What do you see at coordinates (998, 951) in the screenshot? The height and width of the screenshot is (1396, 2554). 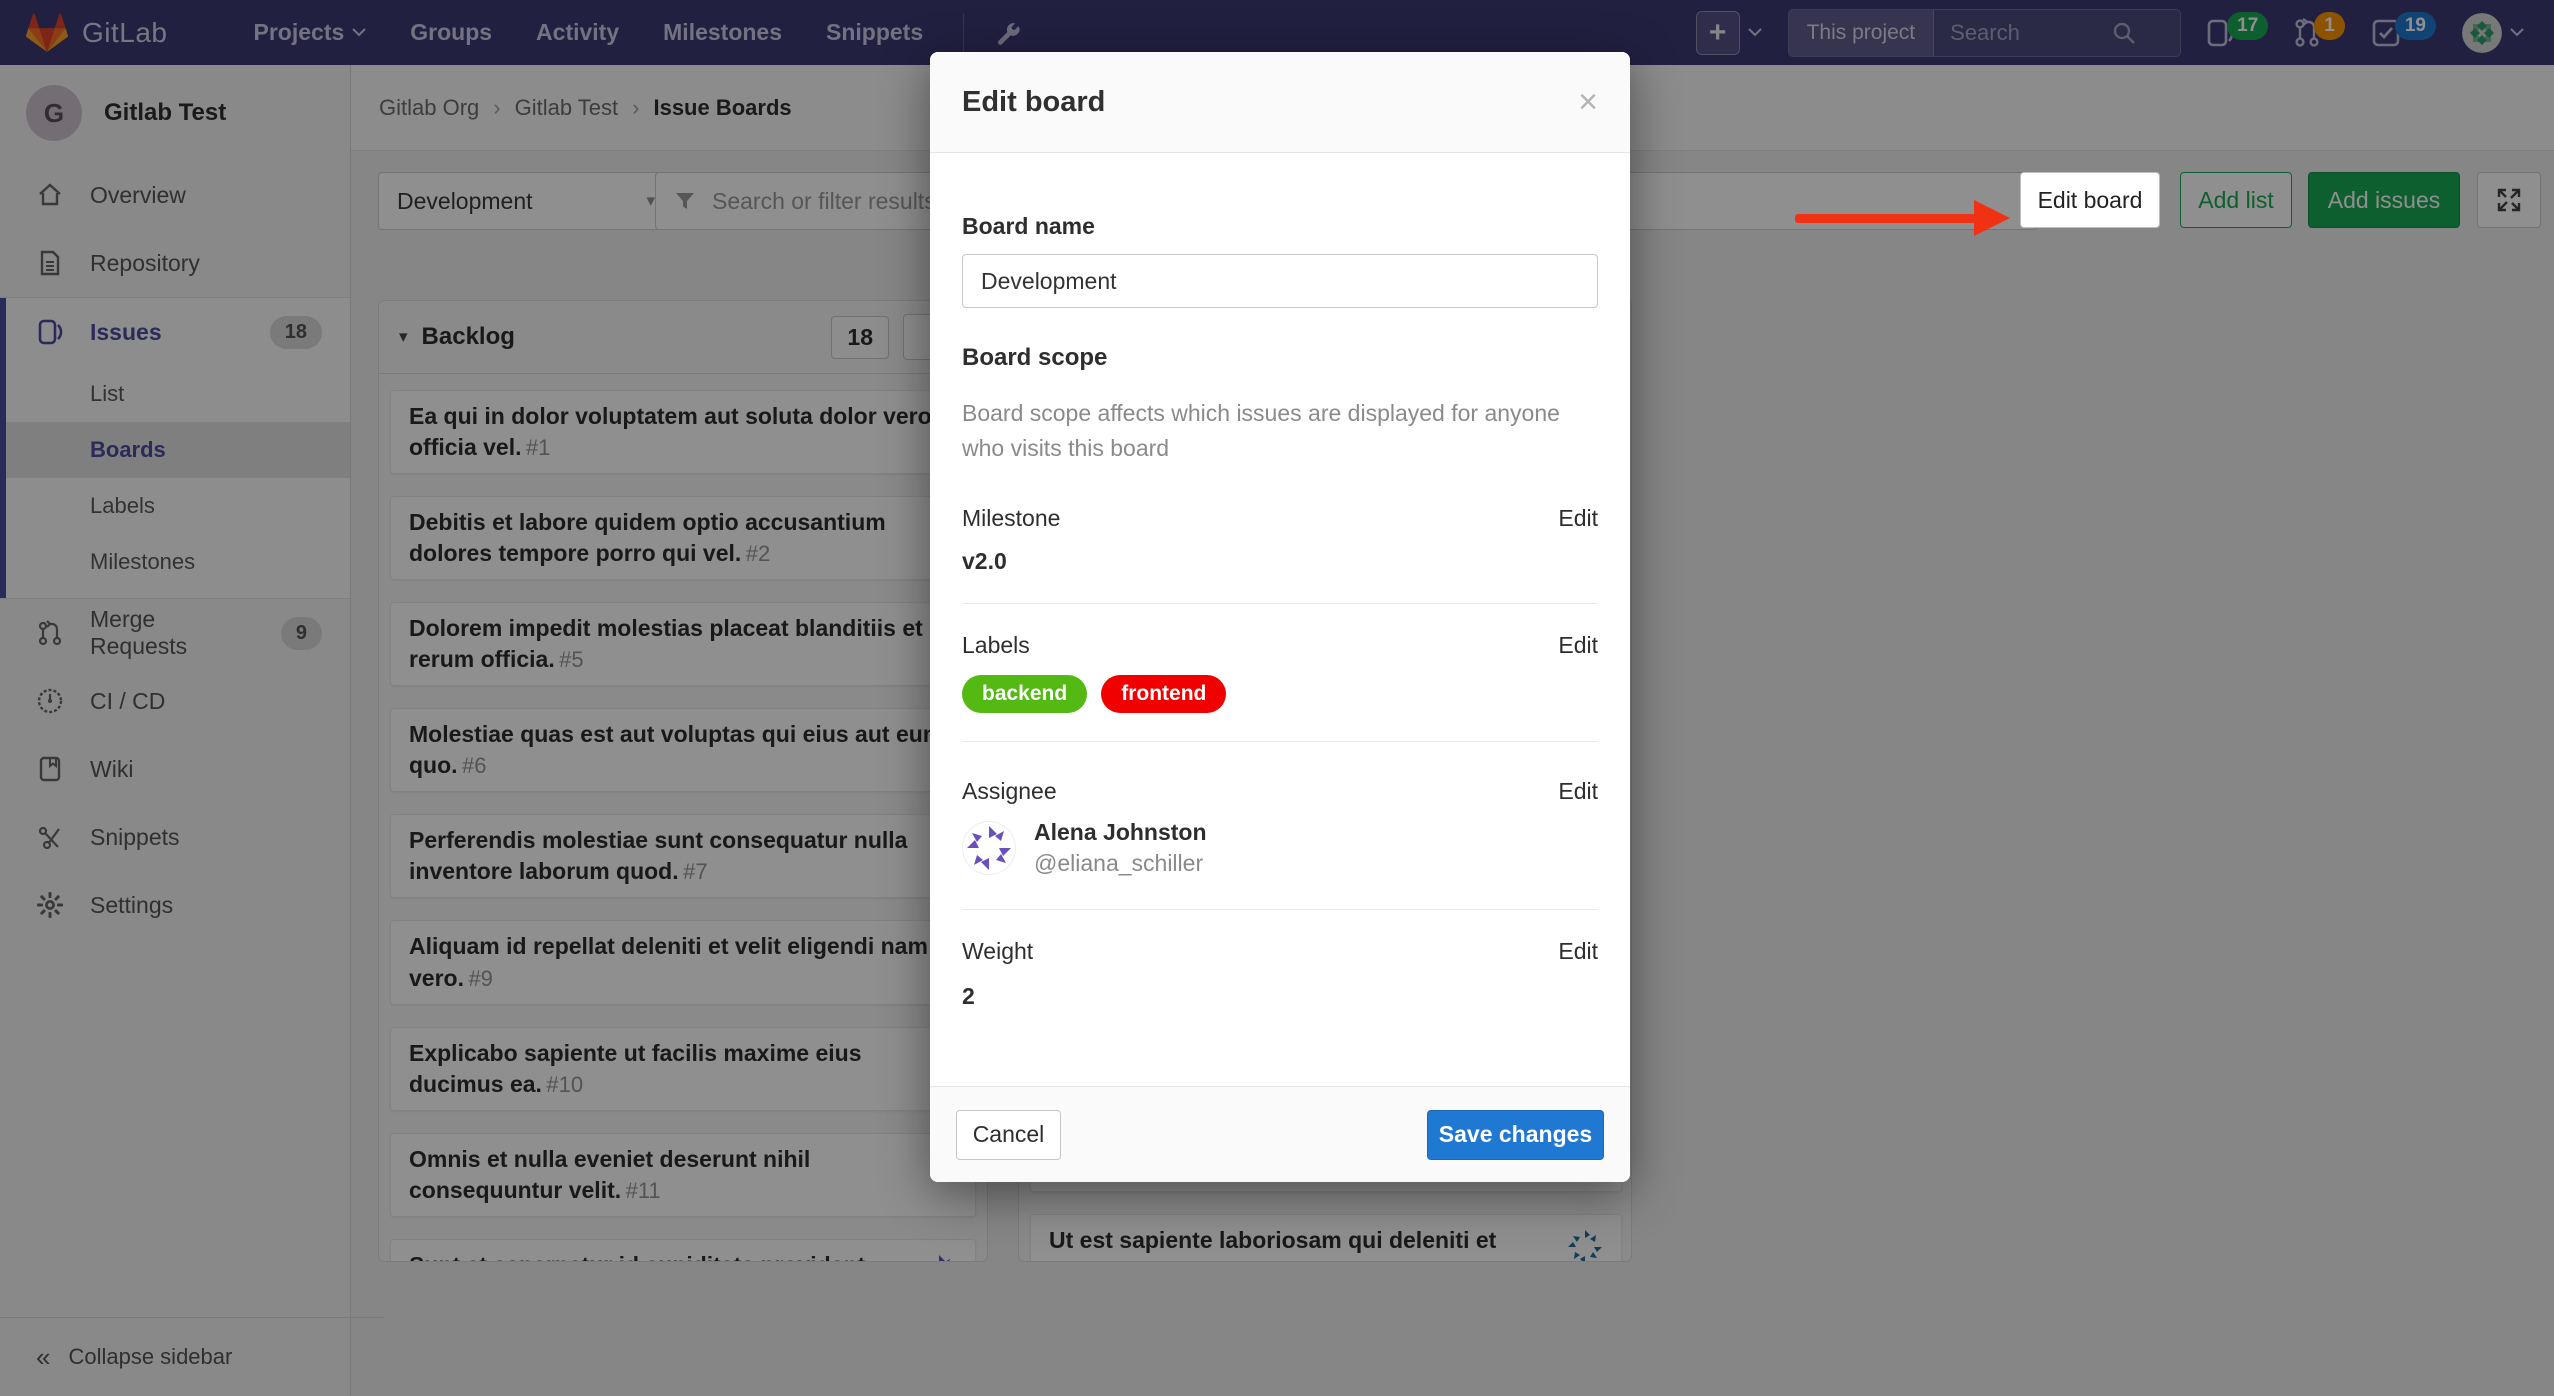 I see `weight-label: Weight` at bounding box center [998, 951].